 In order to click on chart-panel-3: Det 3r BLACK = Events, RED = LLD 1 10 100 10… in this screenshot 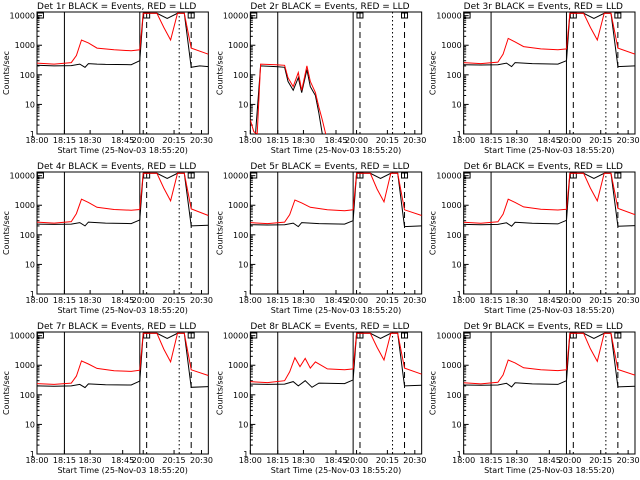, I will do `click(534, 78)`.